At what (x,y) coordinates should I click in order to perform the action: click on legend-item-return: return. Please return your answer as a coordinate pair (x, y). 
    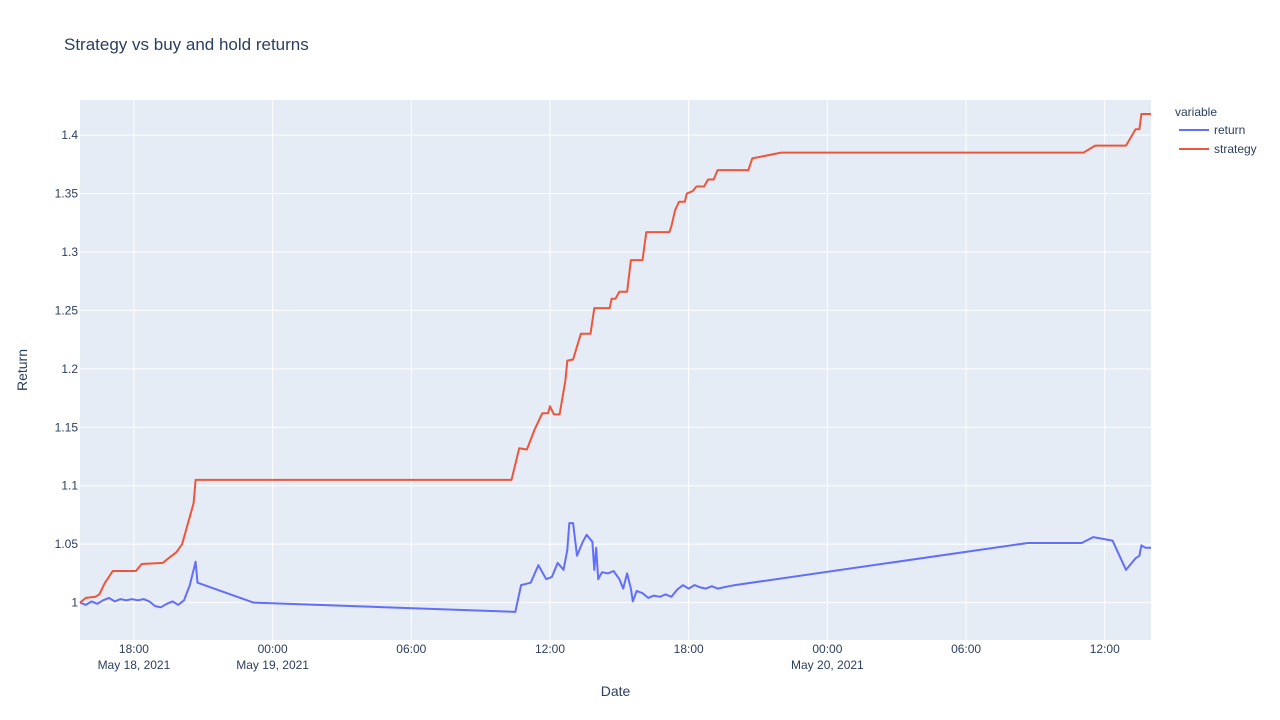
    Looking at the image, I should click on (1229, 130).